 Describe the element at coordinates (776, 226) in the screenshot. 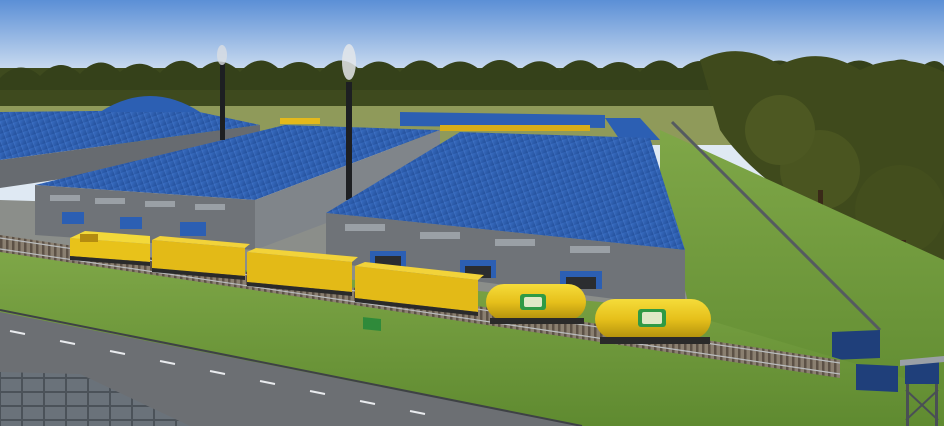

I see `perimeter-fence` at that location.